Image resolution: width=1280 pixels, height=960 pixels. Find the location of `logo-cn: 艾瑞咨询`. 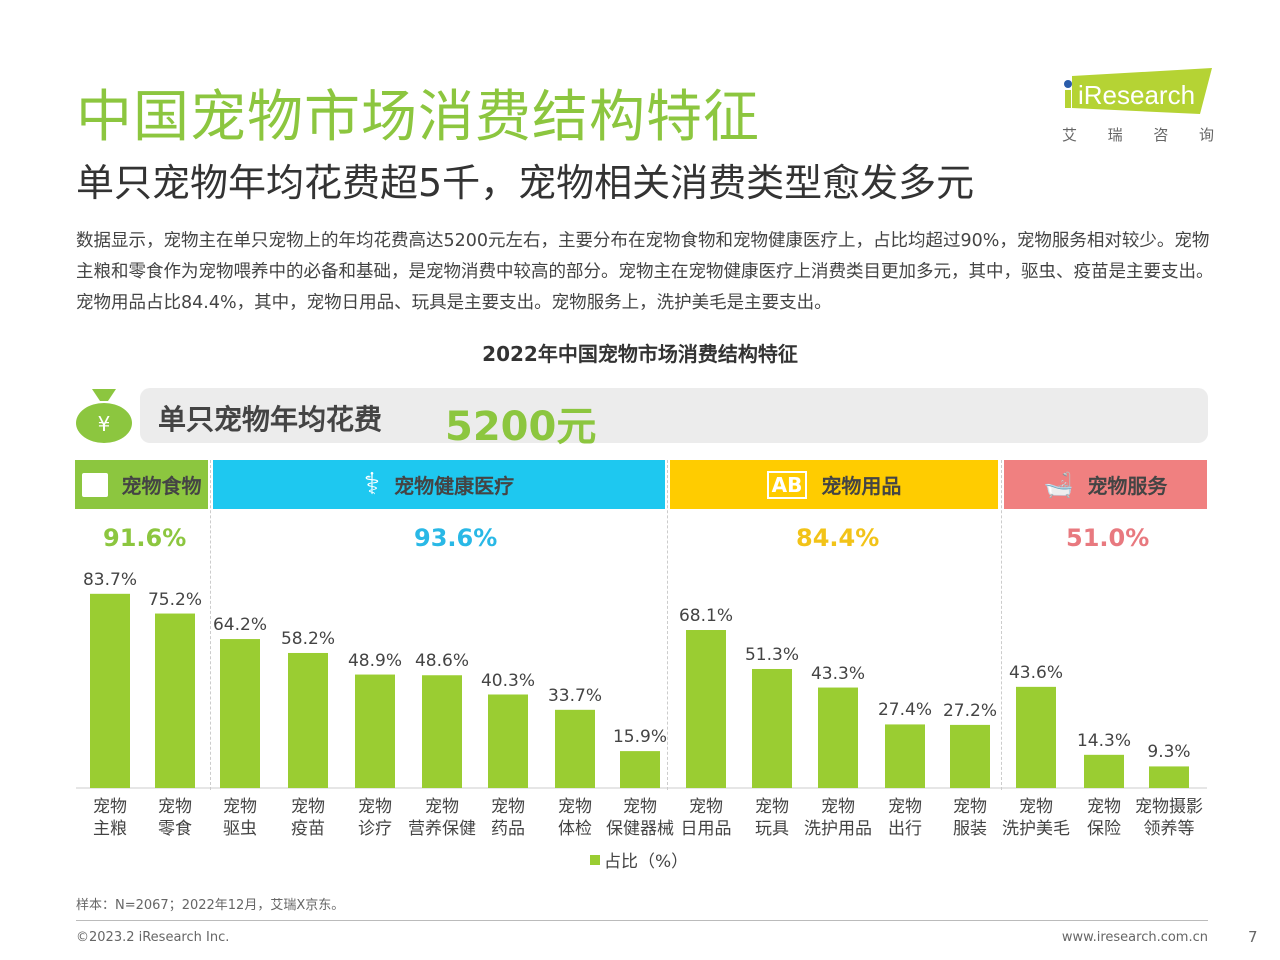

logo-cn: 艾瑞咨询 is located at coordinates (1138, 135).